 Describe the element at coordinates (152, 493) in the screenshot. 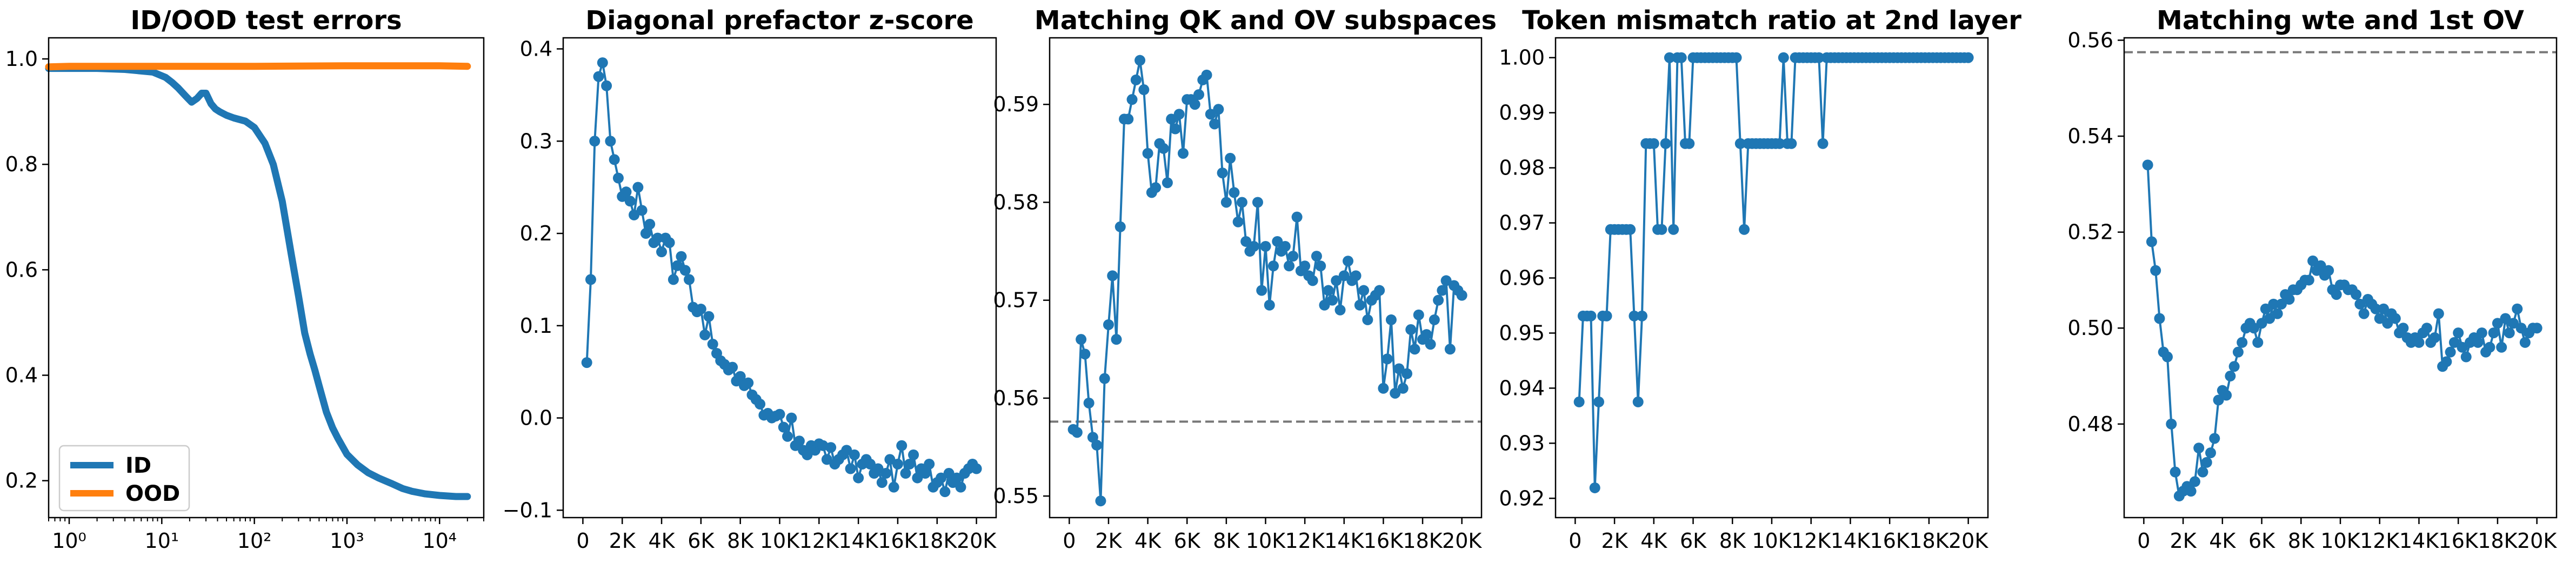

I see `legend-label: OOD` at that location.